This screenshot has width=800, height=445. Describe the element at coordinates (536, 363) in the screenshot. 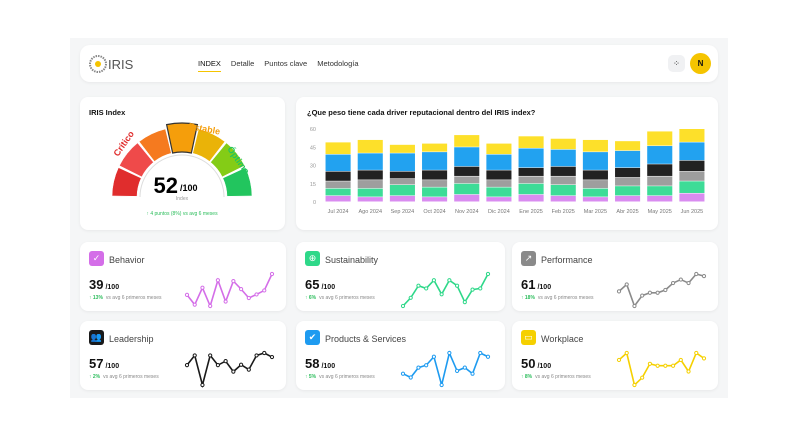

I see `kpi-score: 50/100` at that location.